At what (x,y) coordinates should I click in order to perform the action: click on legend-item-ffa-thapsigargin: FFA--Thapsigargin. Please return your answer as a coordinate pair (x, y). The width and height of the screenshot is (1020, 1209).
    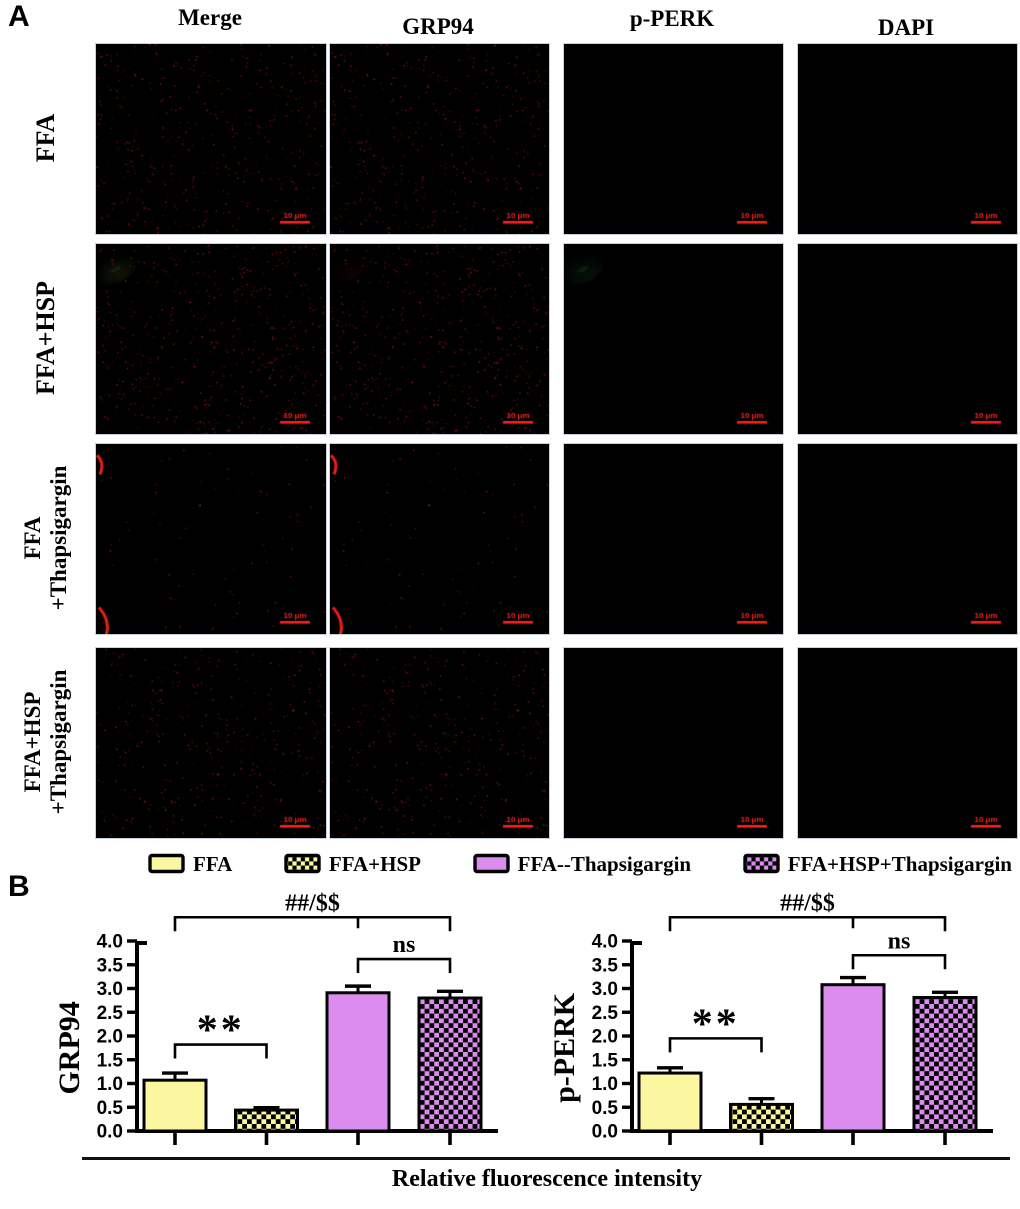
    Looking at the image, I should click on (582, 864).